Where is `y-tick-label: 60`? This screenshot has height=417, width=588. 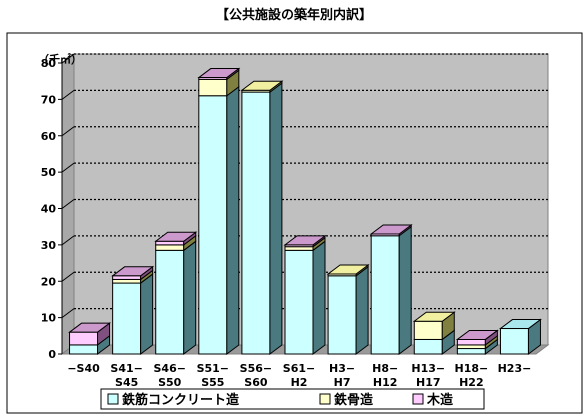
y-tick-label: 60 is located at coordinates (49, 136).